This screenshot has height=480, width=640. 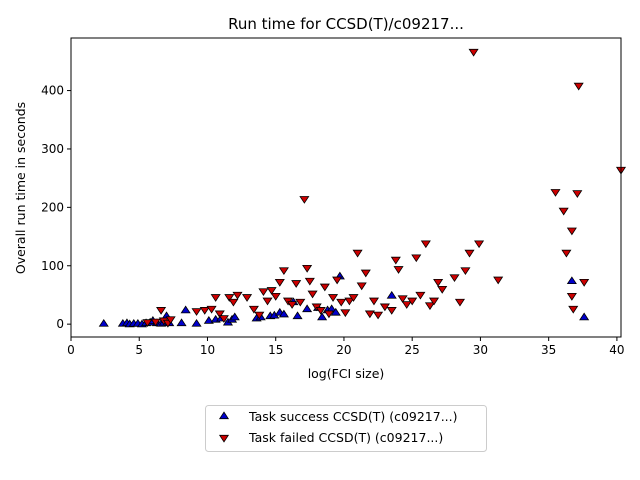 I want to click on x-tick-label: 40, so click(x=616, y=350).